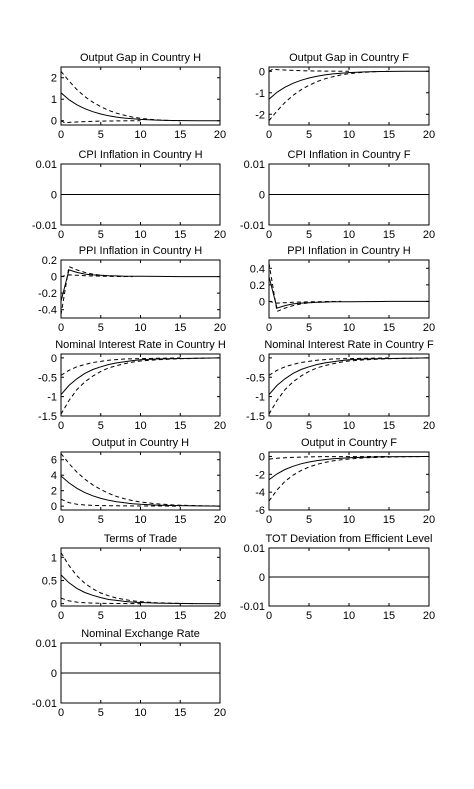 This screenshot has width=474, height=789. Describe the element at coordinates (257, 286) in the screenshot. I see `y-tick-label: 0.2` at that location.